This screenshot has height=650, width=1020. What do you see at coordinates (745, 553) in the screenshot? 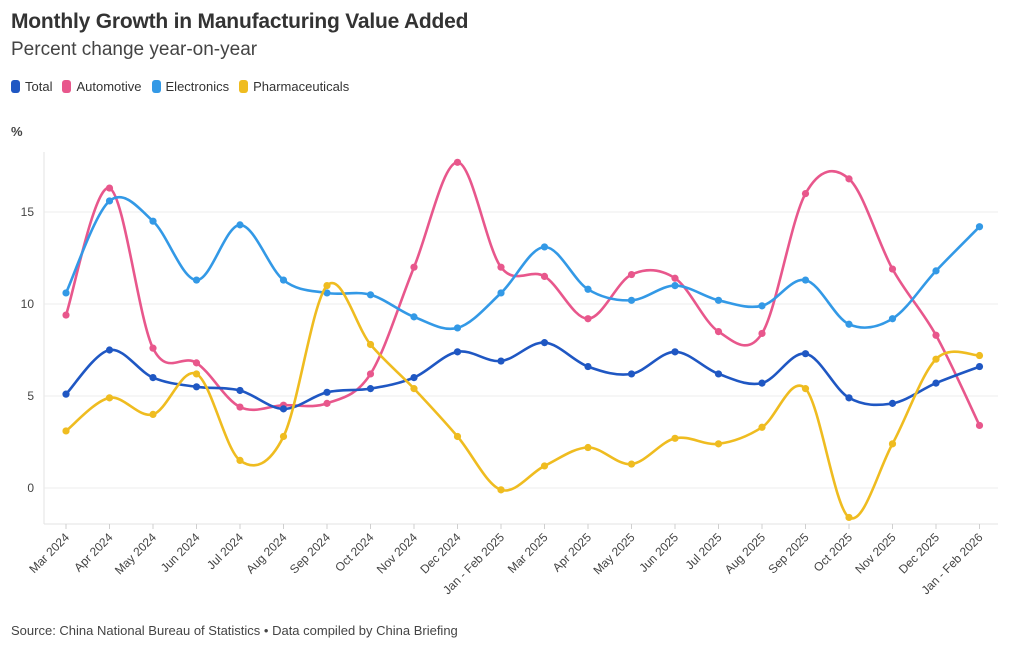
I see `x-tick-label: Aug 2025` at bounding box center [745, 553].